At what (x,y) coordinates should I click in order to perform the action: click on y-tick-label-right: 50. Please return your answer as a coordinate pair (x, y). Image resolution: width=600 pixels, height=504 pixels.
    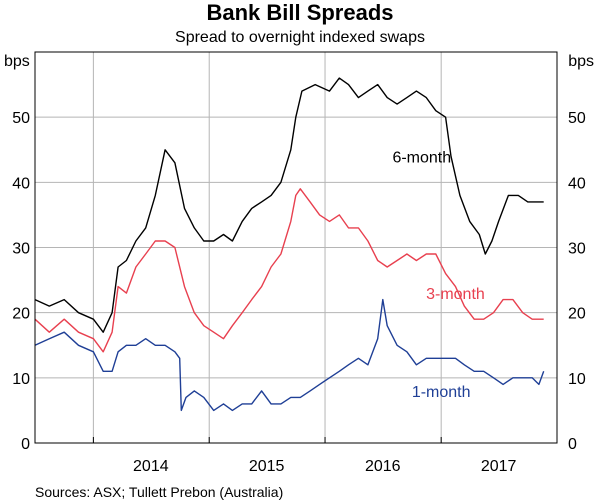
    Looking at the image, I should click on (577, 118).